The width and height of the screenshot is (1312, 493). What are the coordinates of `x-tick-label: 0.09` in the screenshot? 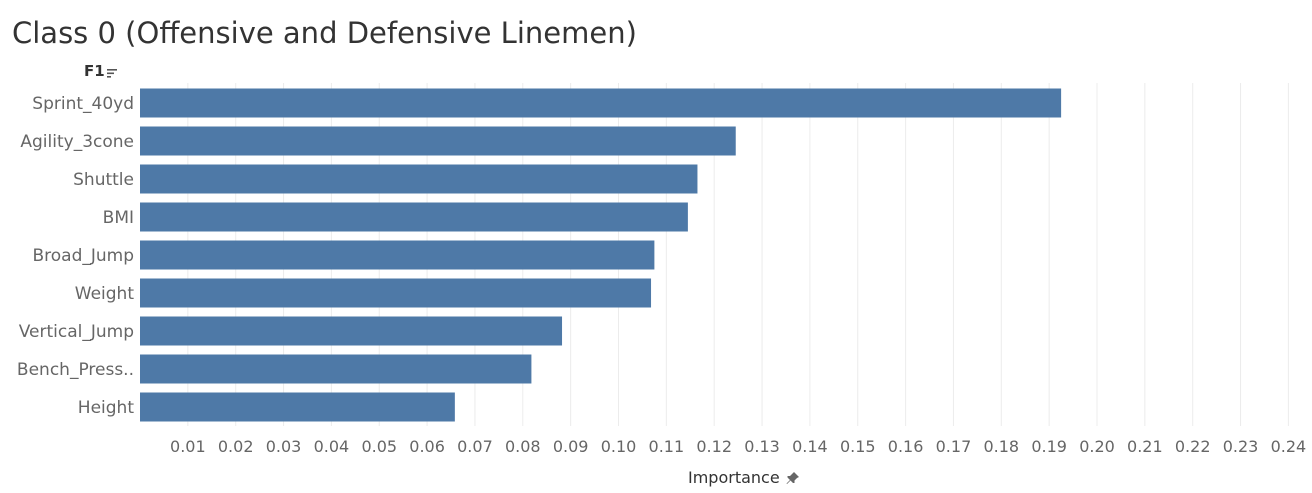 It's located at (571, 446).